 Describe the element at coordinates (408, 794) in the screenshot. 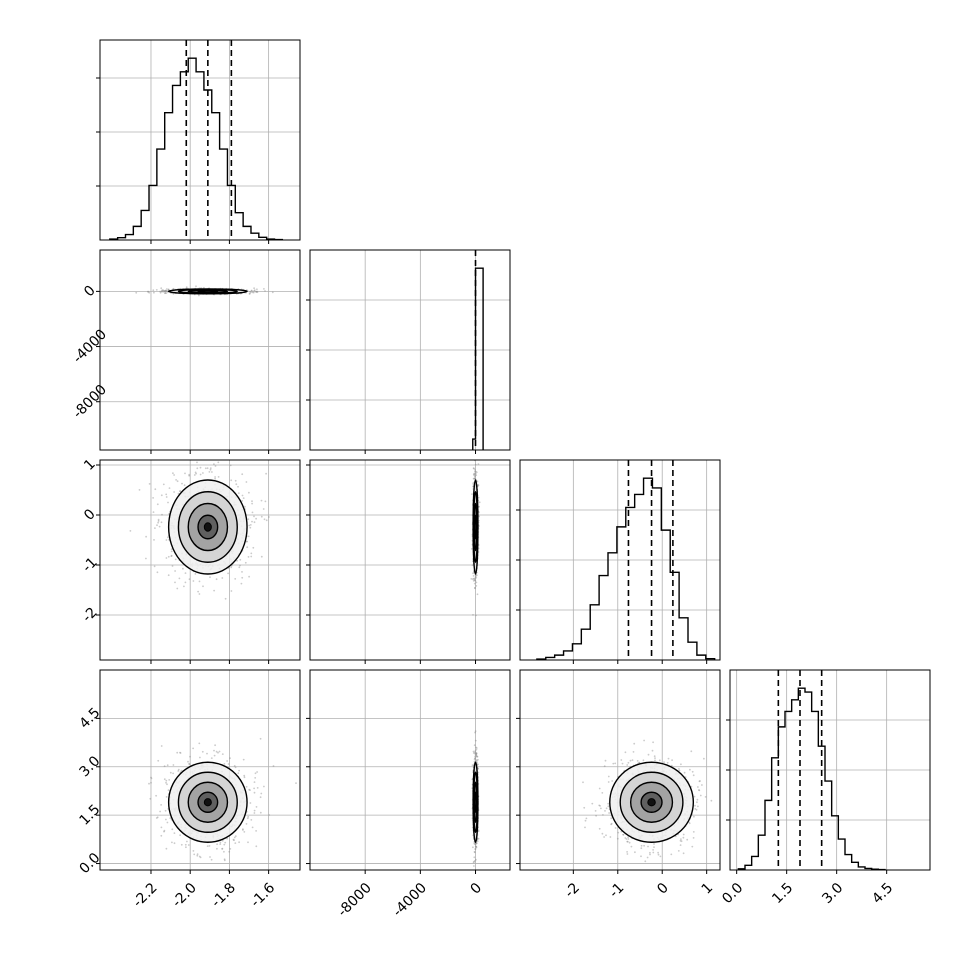

I see `panel-r3-c1: -8000 -4000 0` at that location.